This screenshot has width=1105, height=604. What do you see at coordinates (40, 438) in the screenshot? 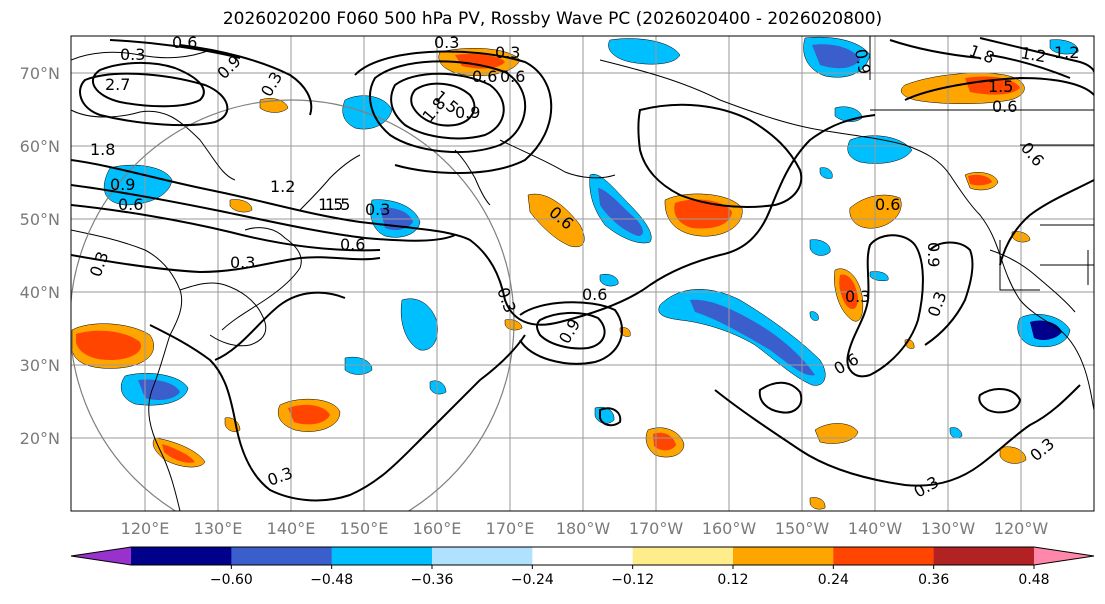
I see `lat-label: 20°N` at bounding box center [40, 438].